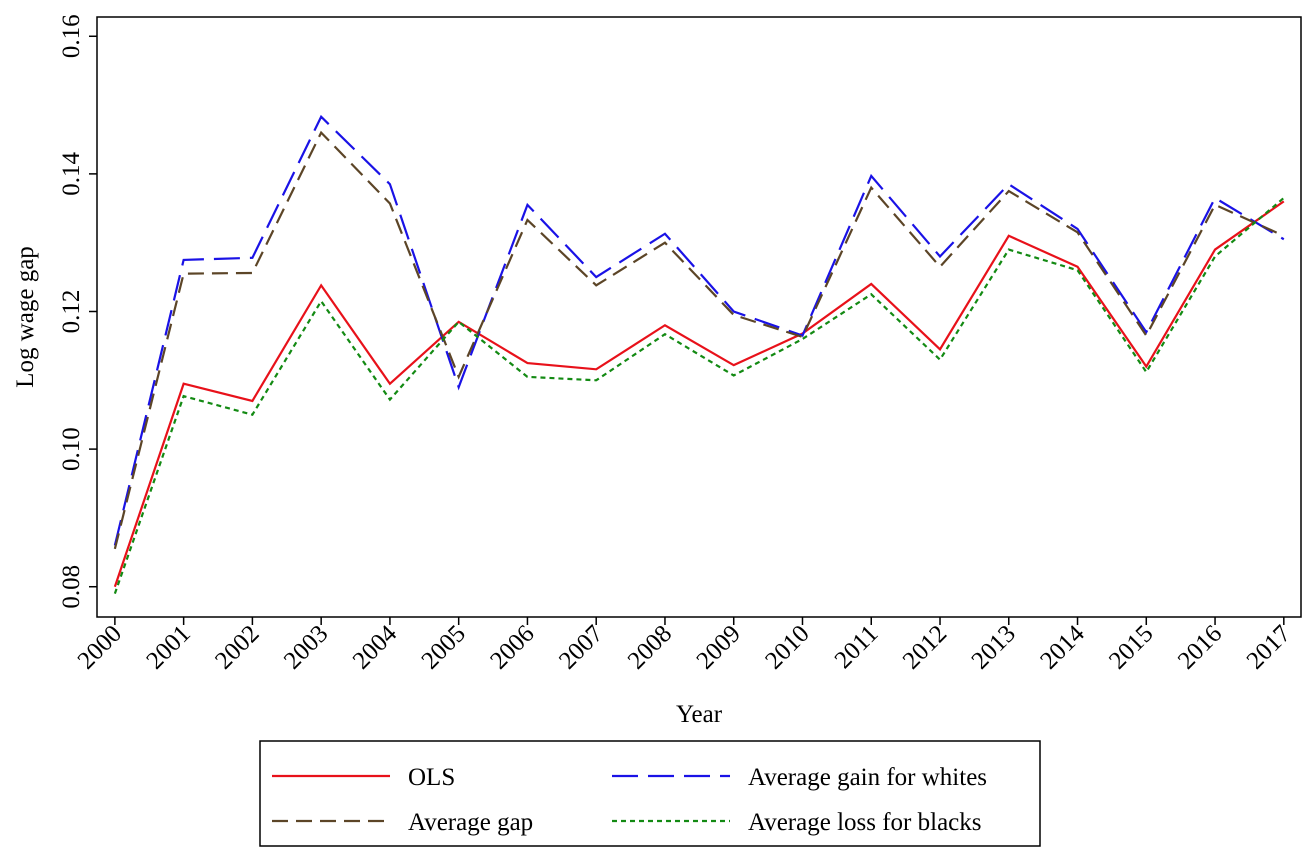  Describe the element at coordinates (306, 647) in the screenshot. I see `x-tick-label: 2003` at that location.